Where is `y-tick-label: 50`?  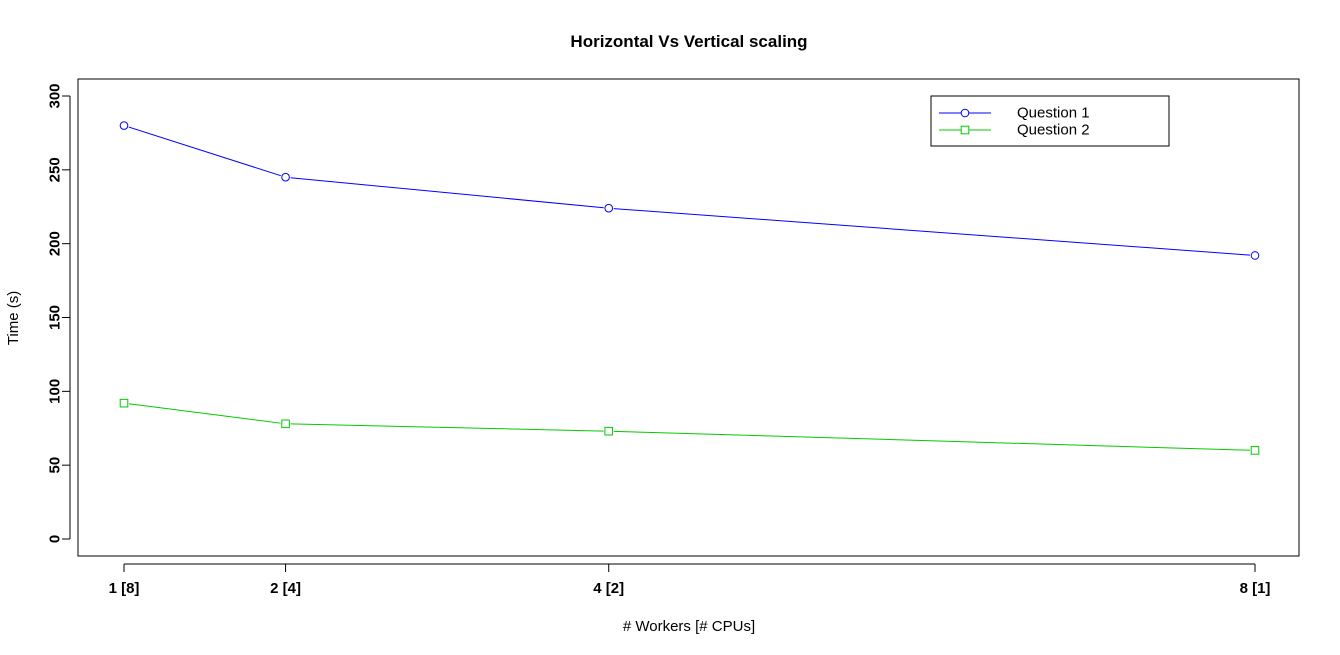
y-tick-label: 50 is located at coordinates (55, 465).